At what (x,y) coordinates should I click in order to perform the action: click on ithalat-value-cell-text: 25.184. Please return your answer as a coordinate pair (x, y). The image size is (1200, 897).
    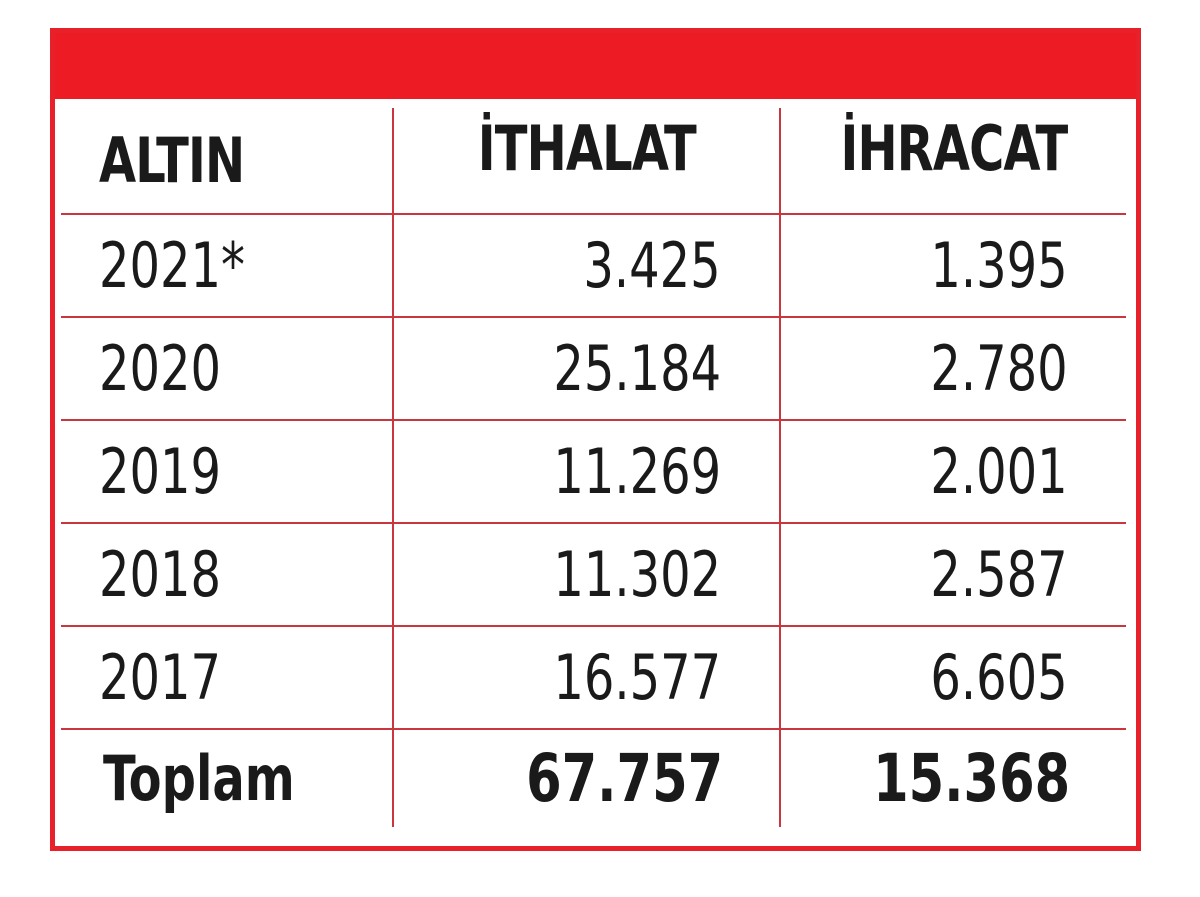
    Looking at the image, I should click on (637, 368).